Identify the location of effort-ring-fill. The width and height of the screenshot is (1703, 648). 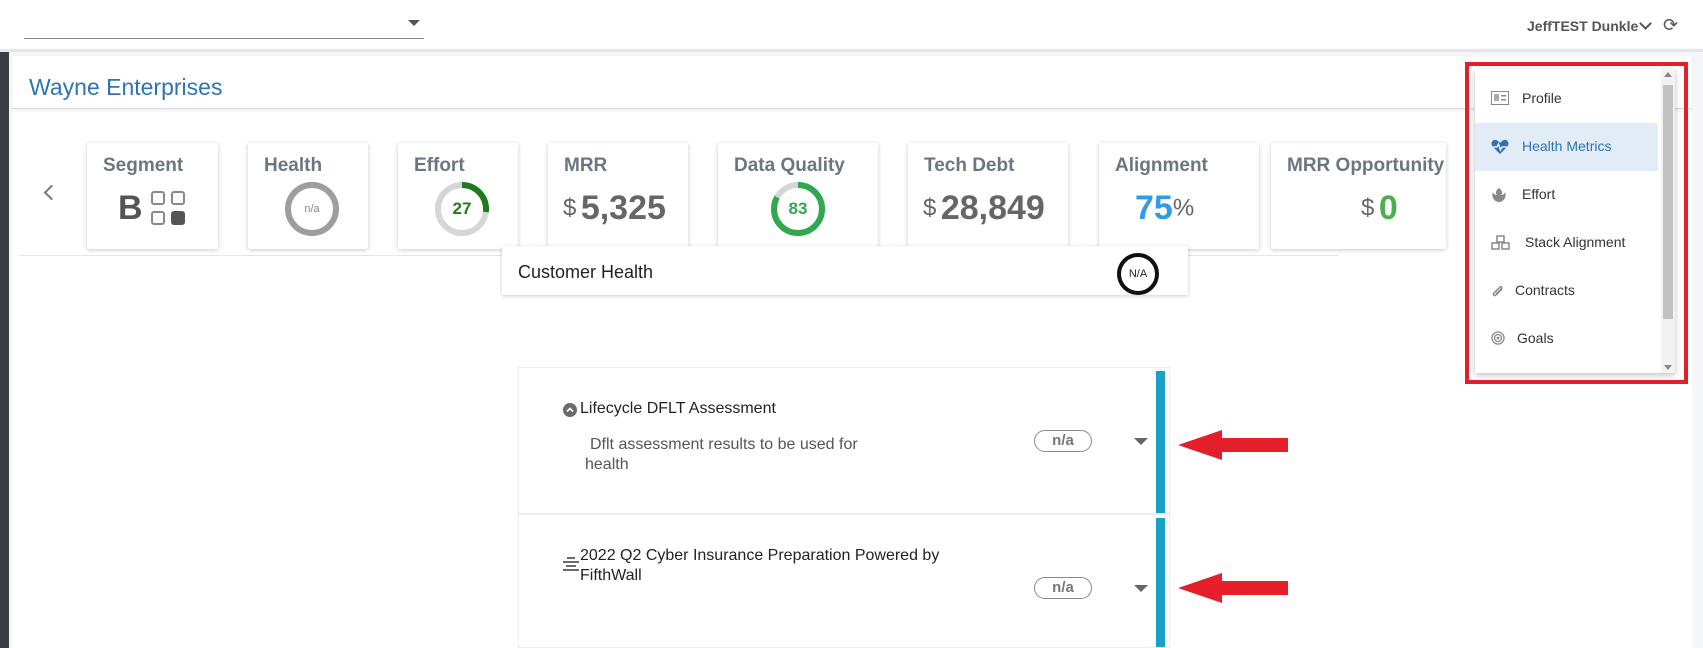
(462, 209).